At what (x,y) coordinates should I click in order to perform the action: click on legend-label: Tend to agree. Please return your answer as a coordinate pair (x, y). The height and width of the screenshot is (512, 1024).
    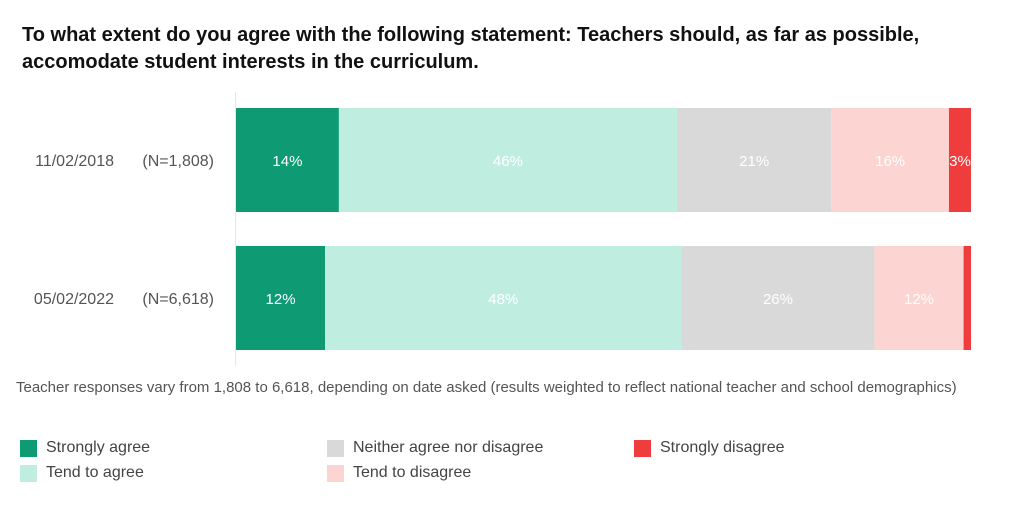
    Looking at the image, I should click on (95, 472).